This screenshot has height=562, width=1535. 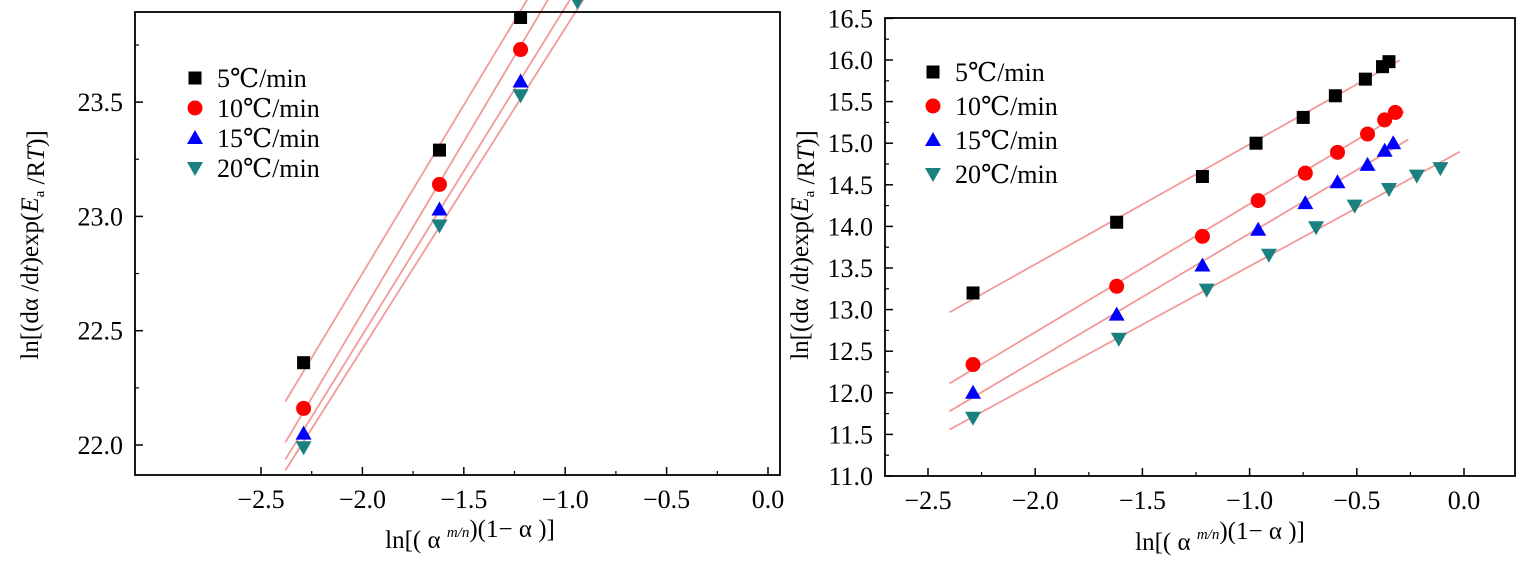 What do you see at coordinates (101, 445) in the screenshot?
I see `y-tick-label: 22.0` at bounding box center [101, 445].